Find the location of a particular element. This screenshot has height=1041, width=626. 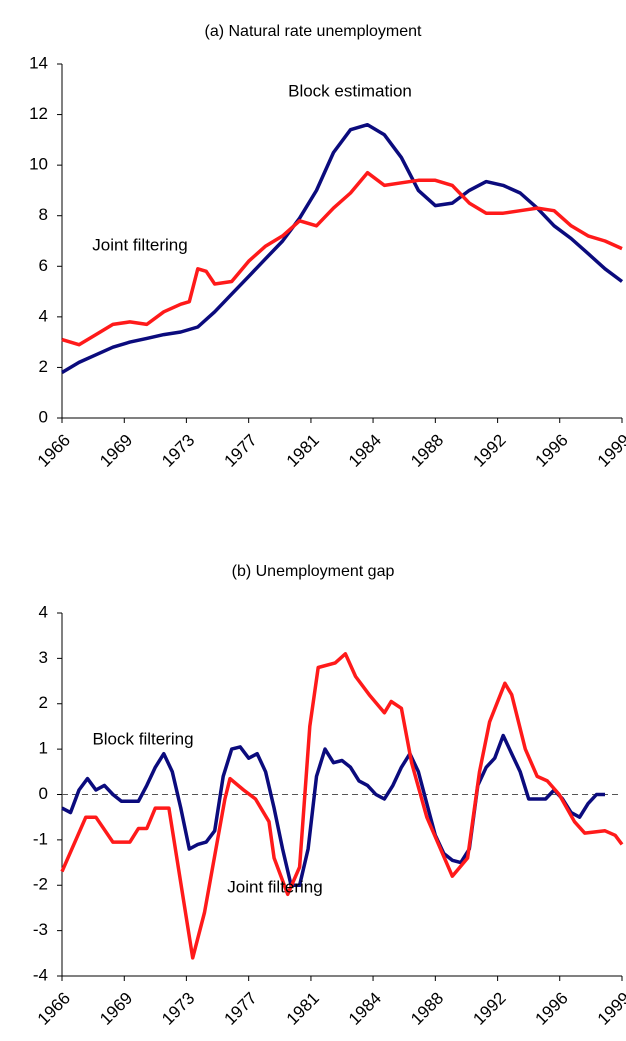

annotation: Block filtering is located at coordinates (142, 738).